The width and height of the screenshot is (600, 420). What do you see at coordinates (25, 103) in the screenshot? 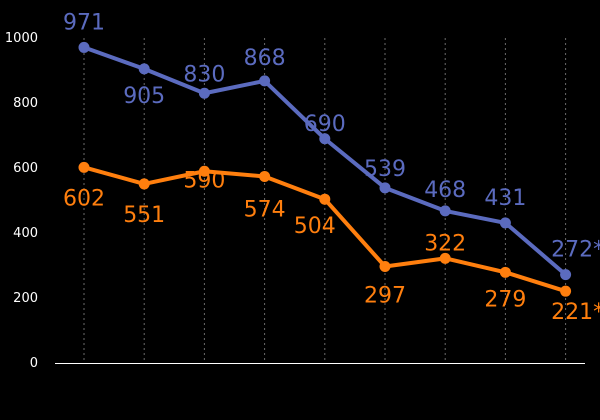
I see `y-tick-label: 800` at bounding box center [25, 103].